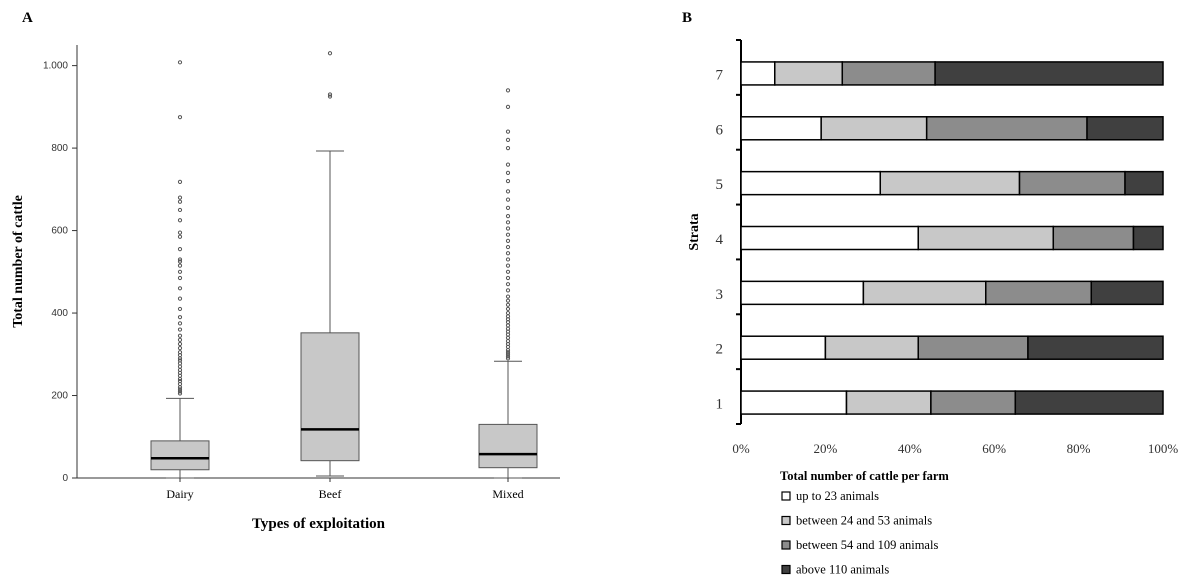 The width and height of the screenshot is (1187, 575). Describe the element at coordinates (18, 261) in the screenshot. I see `y-axis-title: Total number of cattle` at that location.